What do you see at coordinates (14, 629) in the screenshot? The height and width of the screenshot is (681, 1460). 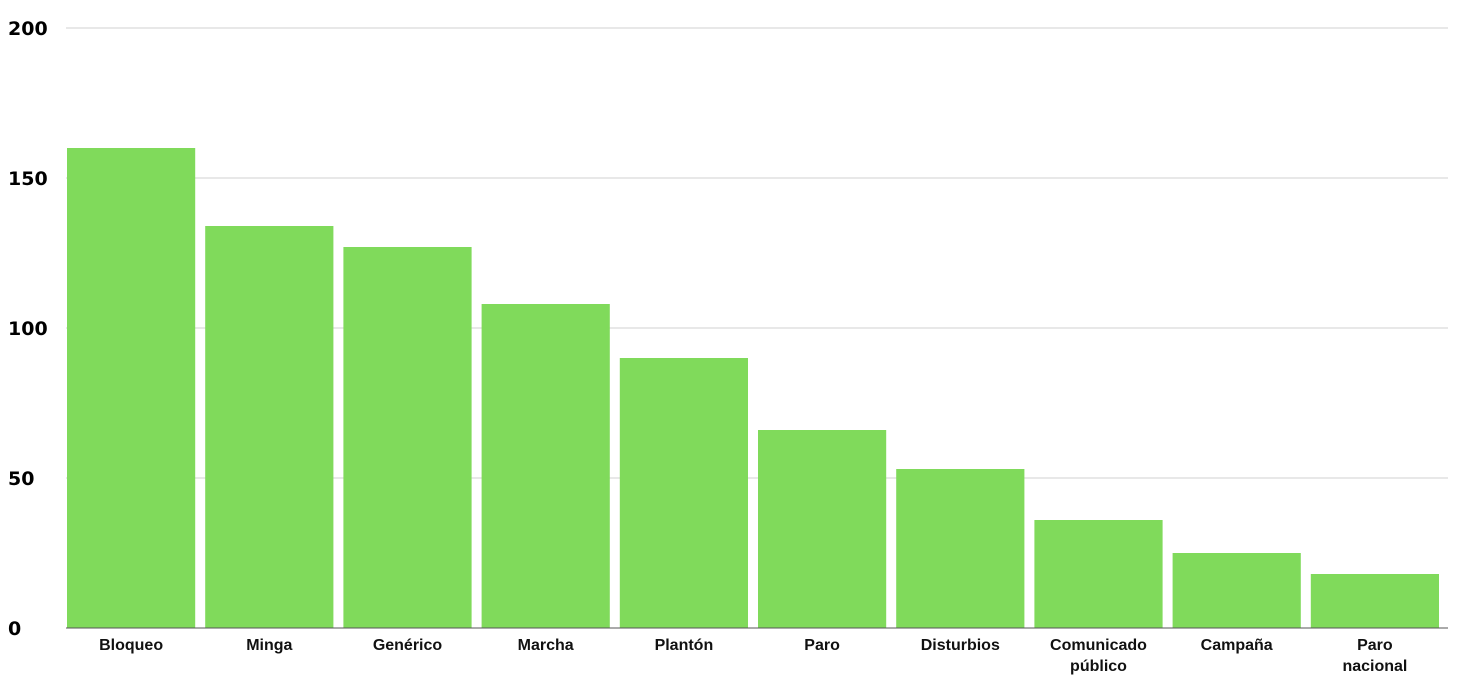 I see `y-tick-label: 0` at bounding box center [14, 629].